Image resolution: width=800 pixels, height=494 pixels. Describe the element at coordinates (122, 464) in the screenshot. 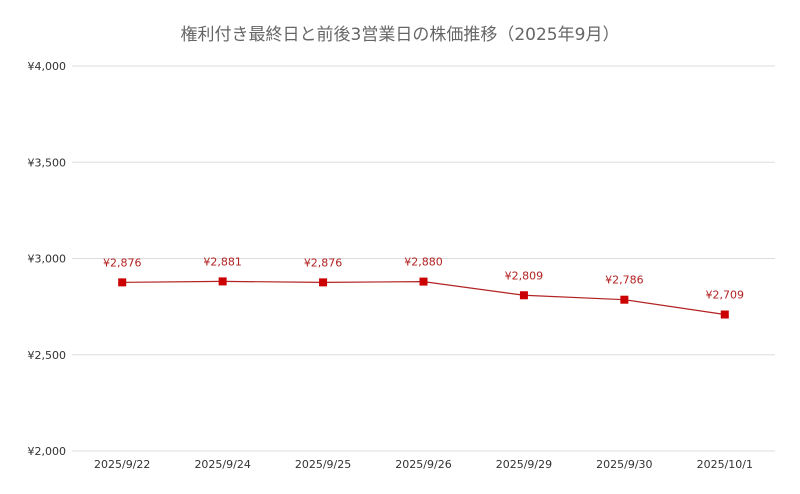

I see `x-tick-label: 2025/9/22` at that location.